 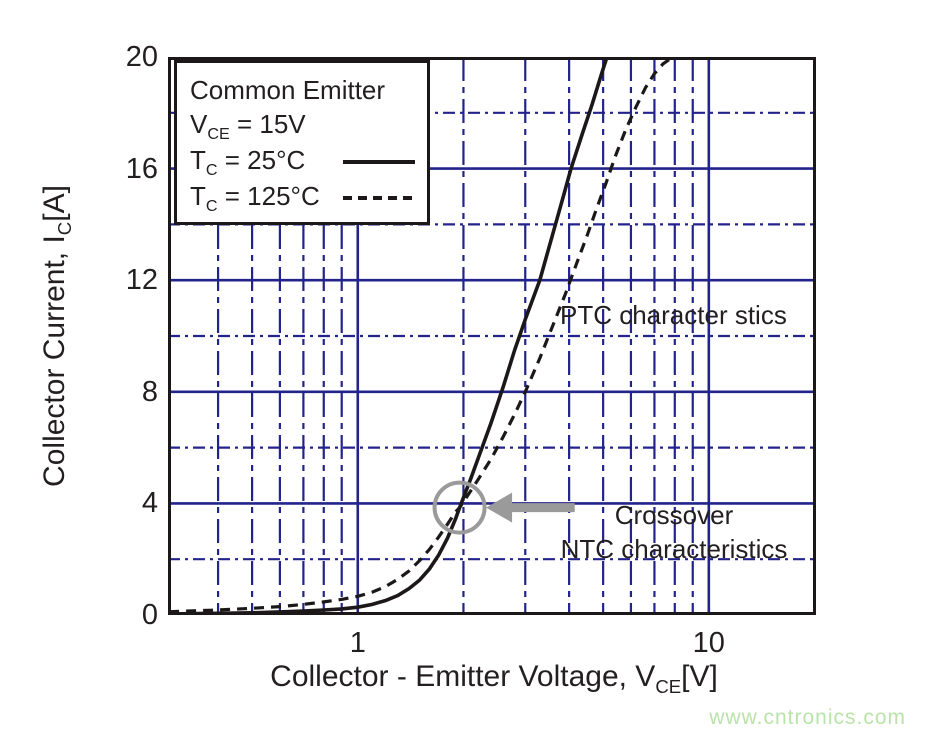 What do you see at coordinates (248, 161) in the screenshot?
I see `legend-entry-25c-text: TC = 25°C` at bounding box center [248, 161].